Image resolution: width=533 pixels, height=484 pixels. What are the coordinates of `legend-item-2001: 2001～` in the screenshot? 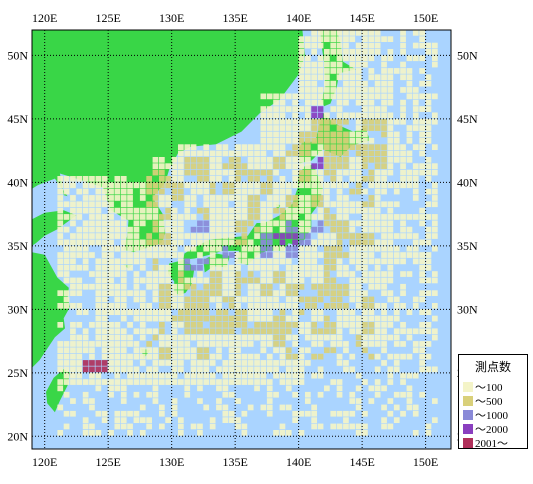 It's located at (485, 443).